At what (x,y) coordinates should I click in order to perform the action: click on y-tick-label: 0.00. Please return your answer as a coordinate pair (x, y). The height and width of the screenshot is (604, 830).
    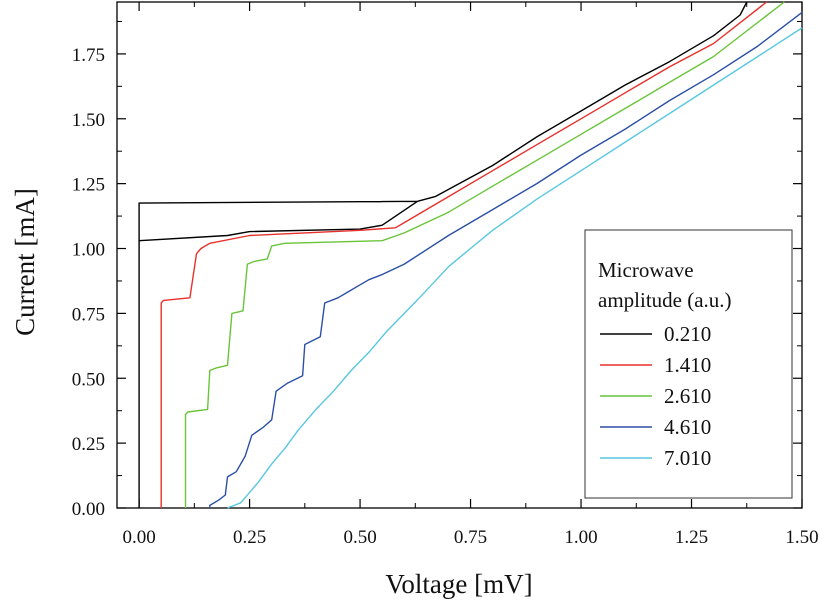
    Looking at the image, I should click on (88, 509).